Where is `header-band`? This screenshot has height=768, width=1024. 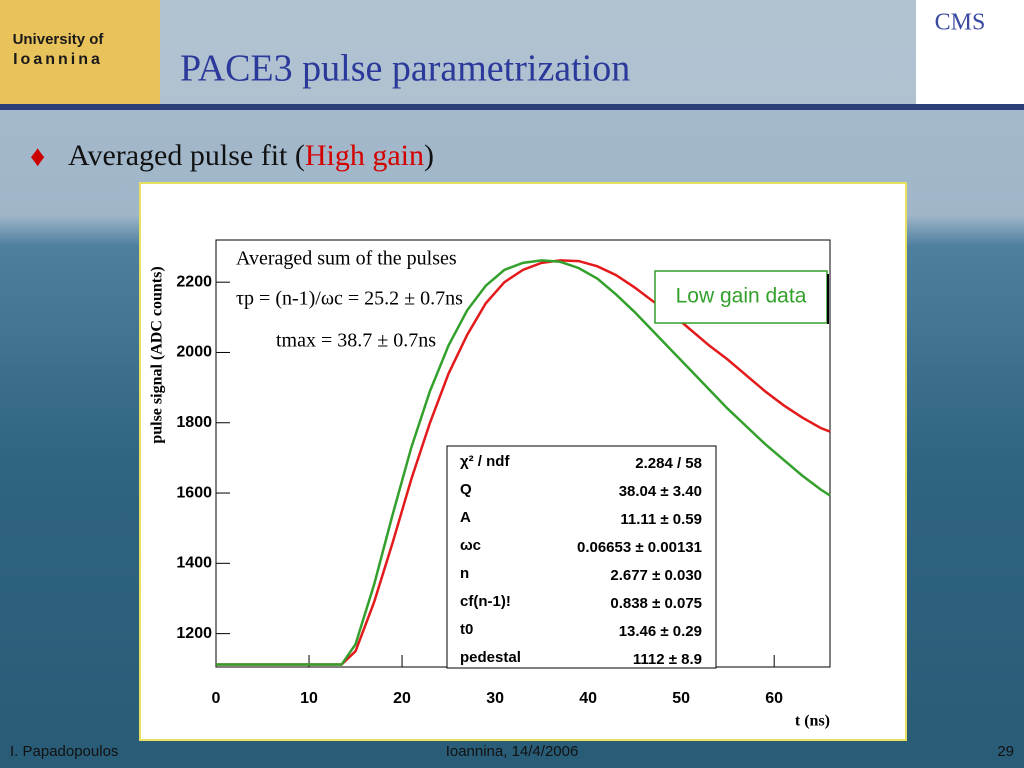 header-band is located at coordinates (512, 52).